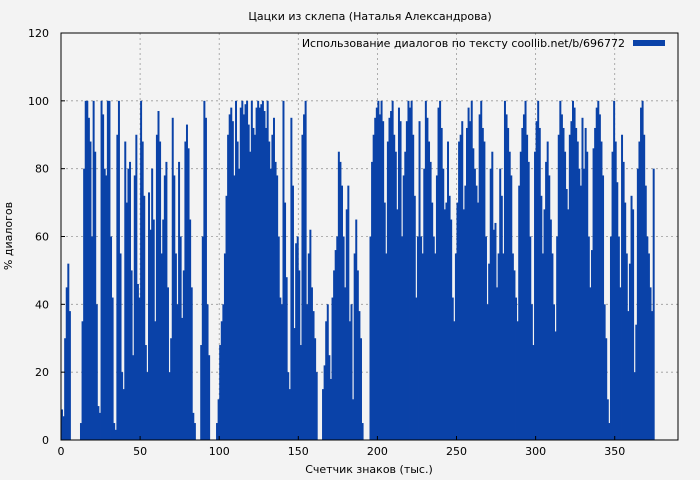 The width and height of the screenshot is (700, 480). I want to click on x-tick-label: 200, so click(377, 451).